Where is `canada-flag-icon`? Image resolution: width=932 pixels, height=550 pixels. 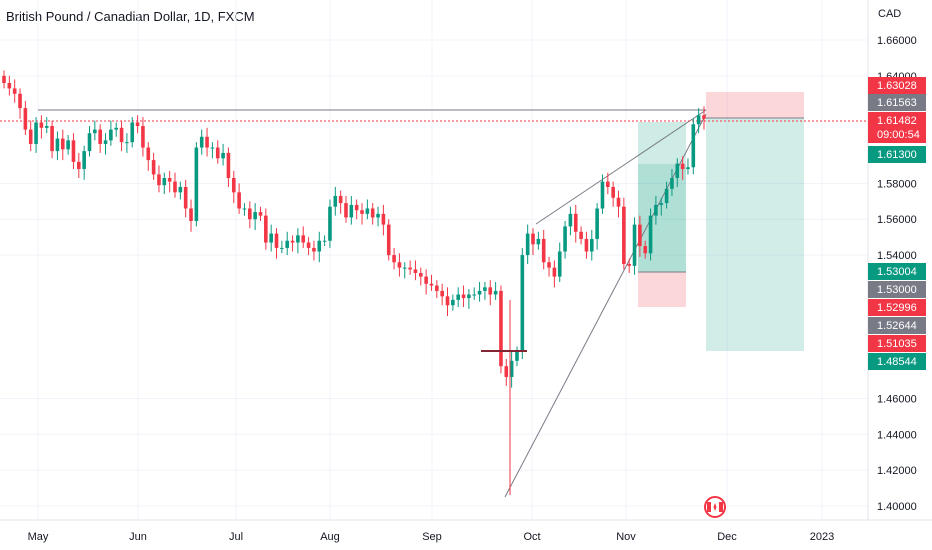 canada-flag-icon is located at coordinates (715, 507).